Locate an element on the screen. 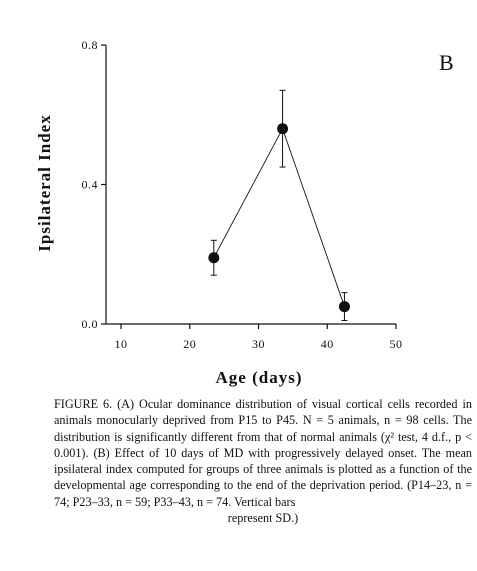  x-tick-label: 10 is located at coordinates (121, 344).